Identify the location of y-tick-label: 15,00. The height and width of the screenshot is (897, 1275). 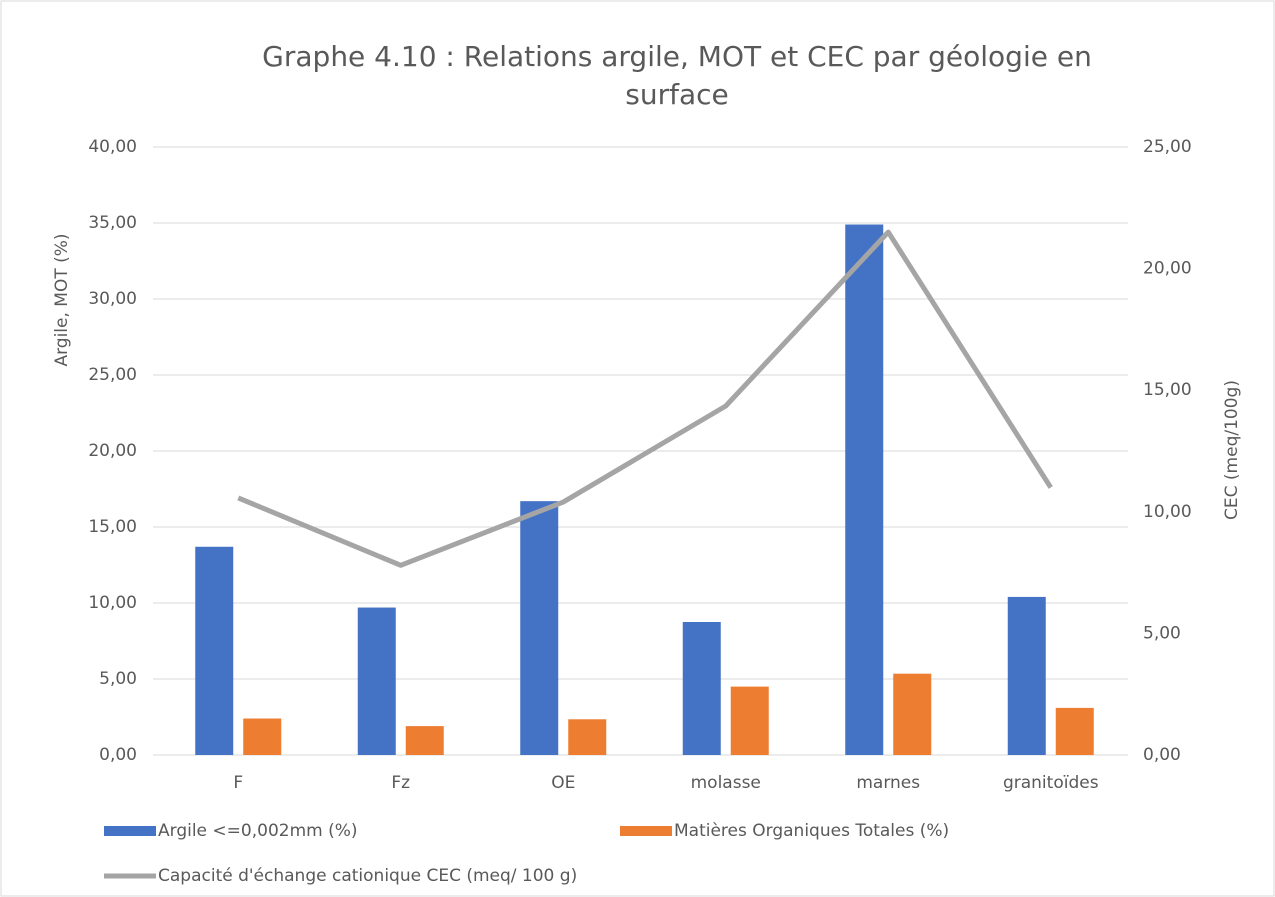
(112, 527).